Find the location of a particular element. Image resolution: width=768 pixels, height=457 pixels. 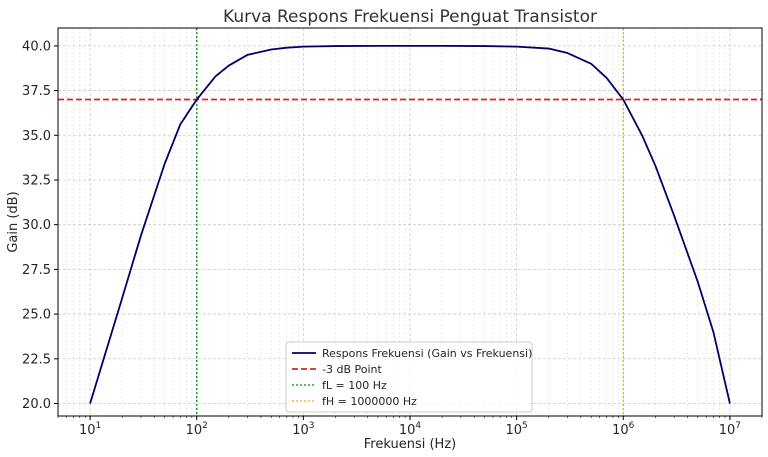

y-axis-label: Gain (dB) is located at coordinates (13, 221).